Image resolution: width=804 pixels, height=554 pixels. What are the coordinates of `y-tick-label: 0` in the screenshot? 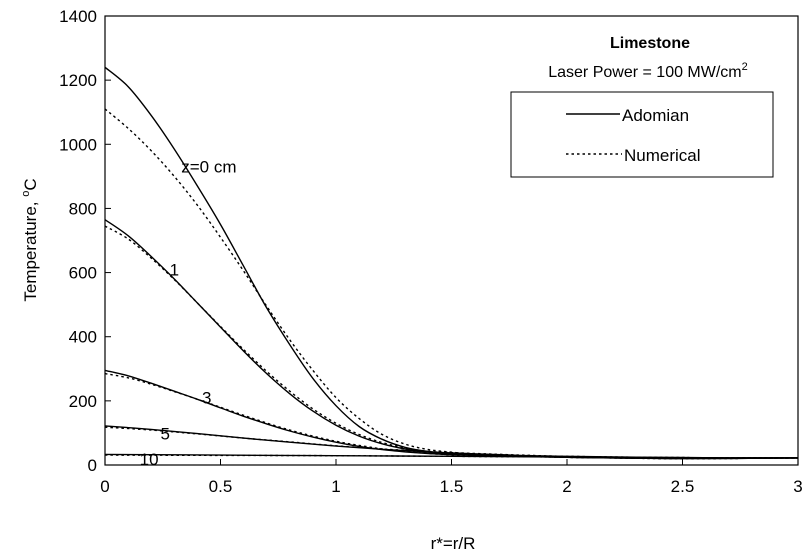 It's located at (92, 465).